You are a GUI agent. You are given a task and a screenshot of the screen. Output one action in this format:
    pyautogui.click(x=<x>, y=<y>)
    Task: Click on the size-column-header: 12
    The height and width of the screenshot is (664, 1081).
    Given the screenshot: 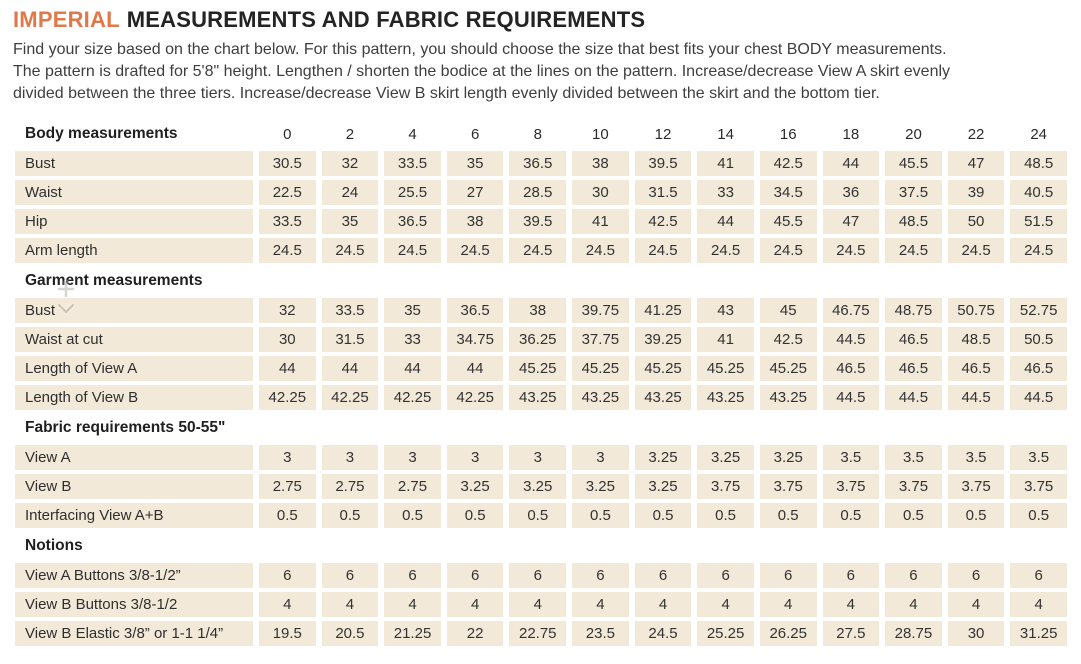 What is the action you would take?
    pyautogui.click(x=663, y=134)
    